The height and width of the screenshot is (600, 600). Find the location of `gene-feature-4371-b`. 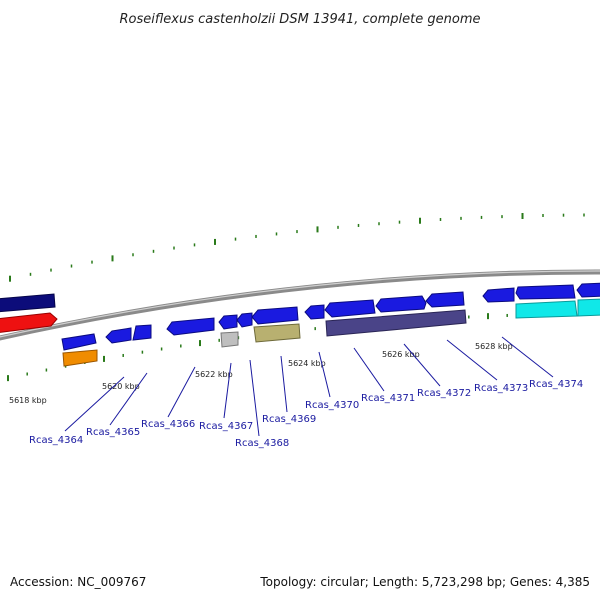

gene-feature-4371-b is located at coordinates (396, 323).